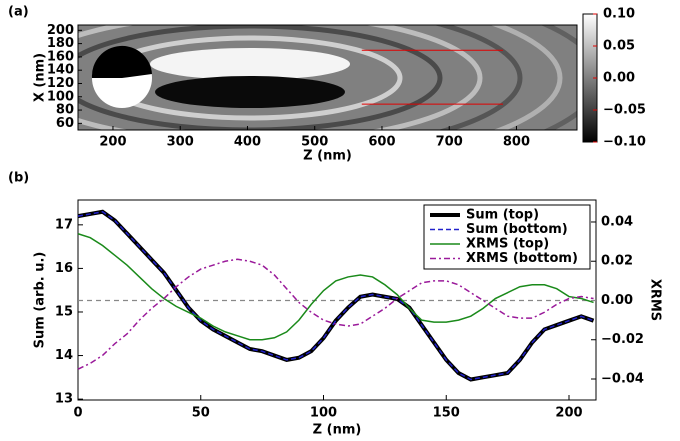 The height and width of the screenshot is (441, 680). I want to click on x-tick-label: 150, so click(446, 413).